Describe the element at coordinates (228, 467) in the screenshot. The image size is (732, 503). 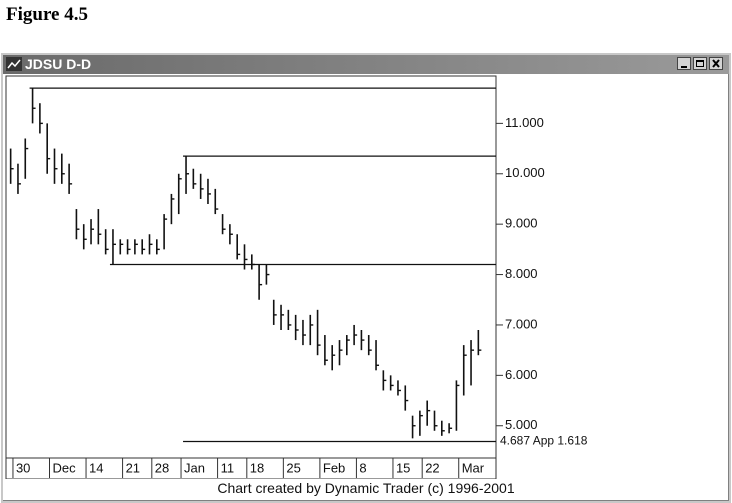
I see `x-tick-label: 11` at that location.